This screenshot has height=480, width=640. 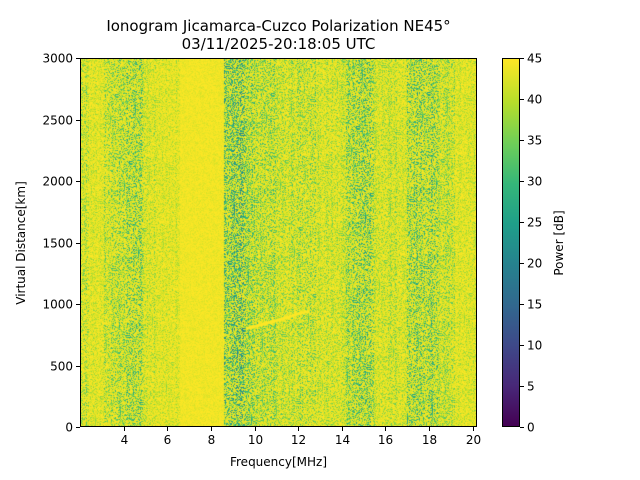 What do you see at coordinates (342, 440) in the screenshot?
I see `x-tick-label: 14` at bounding box center [342, 440].